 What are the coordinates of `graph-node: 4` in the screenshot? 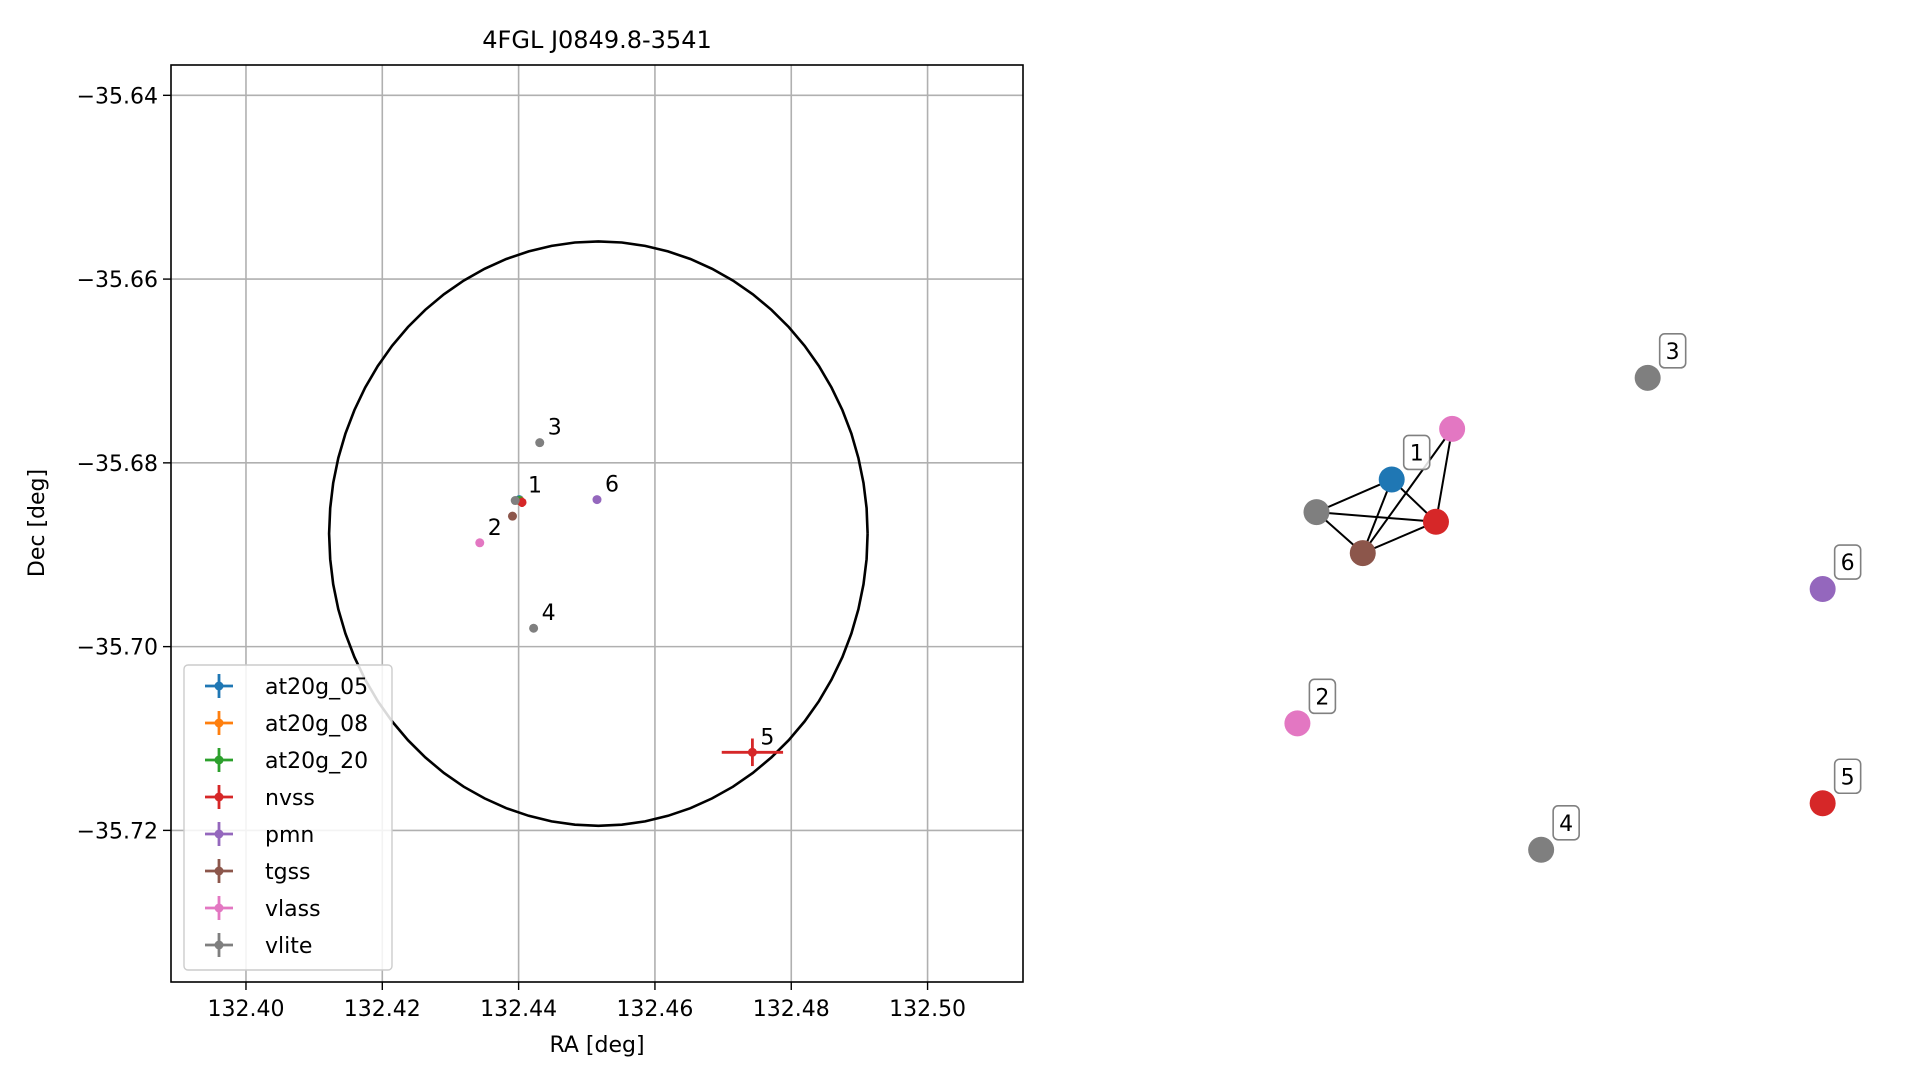 It's located at (1554, 833).